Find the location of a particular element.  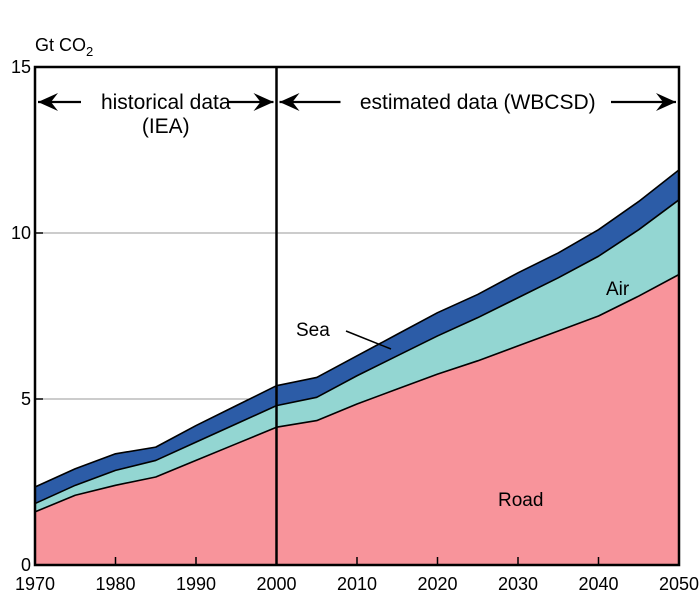

y-tick-label: 5 is located at coordinates (26, 399).